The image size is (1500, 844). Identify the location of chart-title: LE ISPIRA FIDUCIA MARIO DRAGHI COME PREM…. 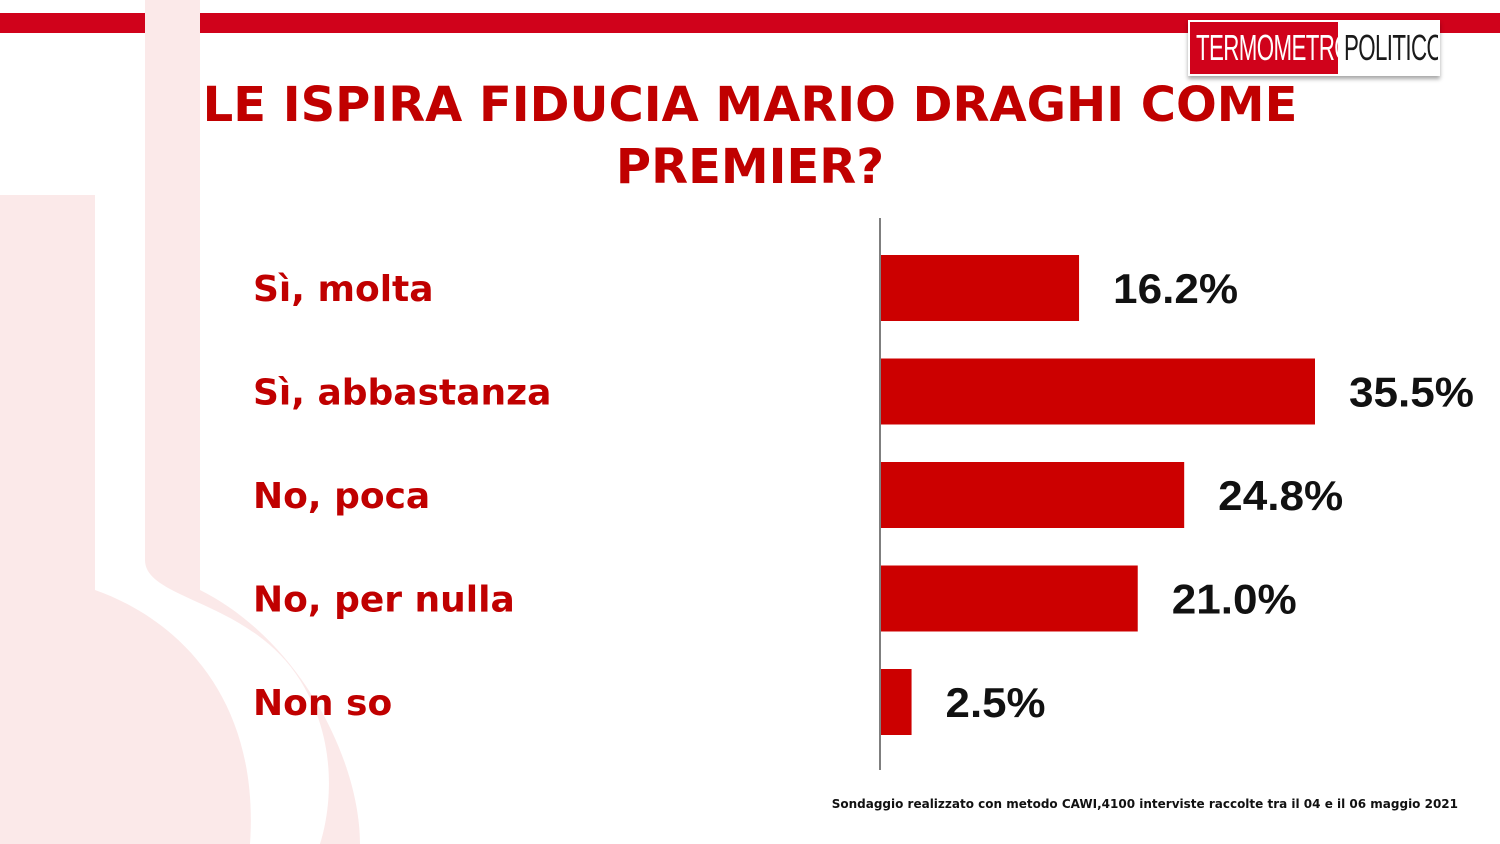
(750, 136).